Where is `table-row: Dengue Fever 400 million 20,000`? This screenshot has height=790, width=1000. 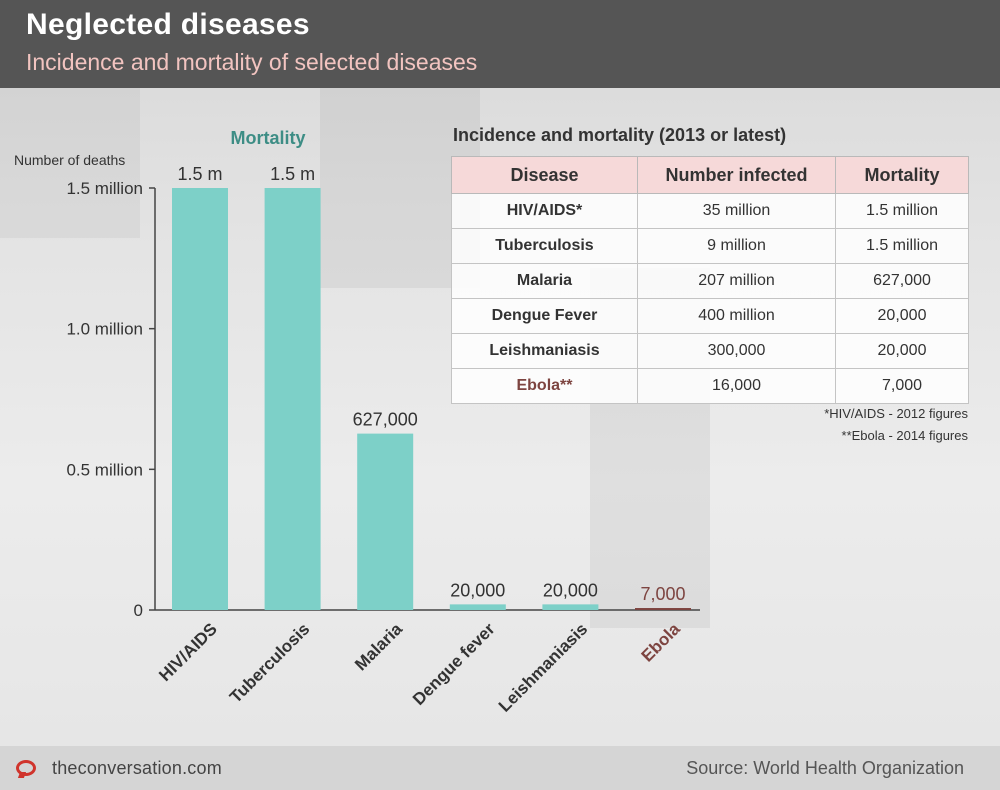
table-row: Dengue Fever 400 million 20,000 is located at coordinates (710, 316).